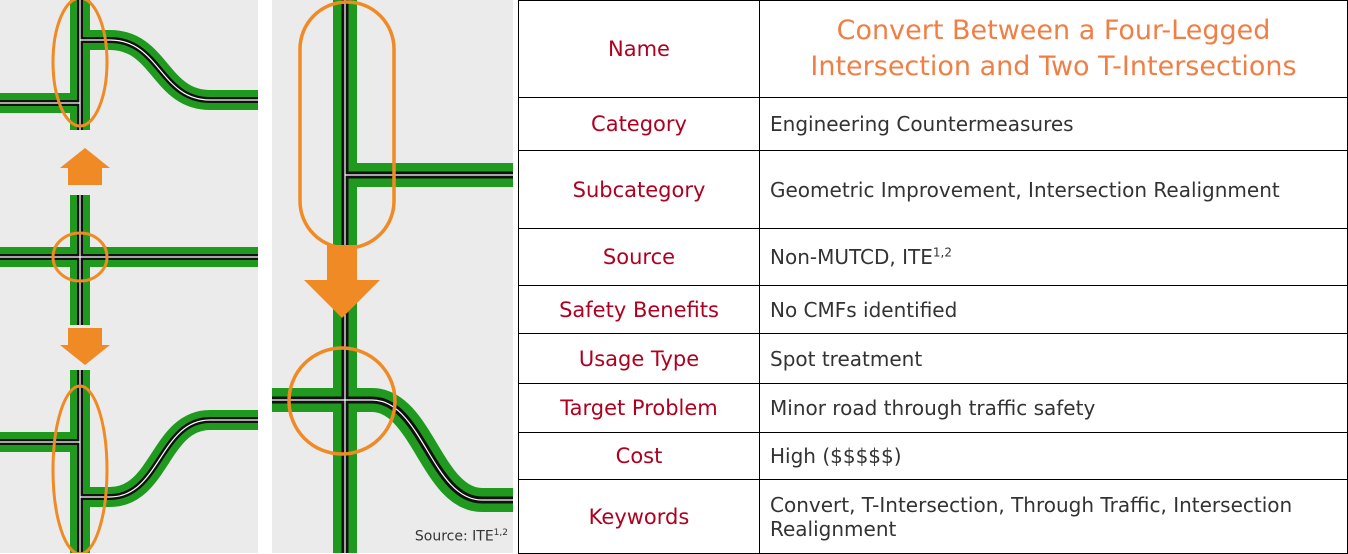 The width and height of the screenshot is (1348, 554). I want to click on table-row: Source Non-MUTCD, ITE1,2, so click(933, 257).